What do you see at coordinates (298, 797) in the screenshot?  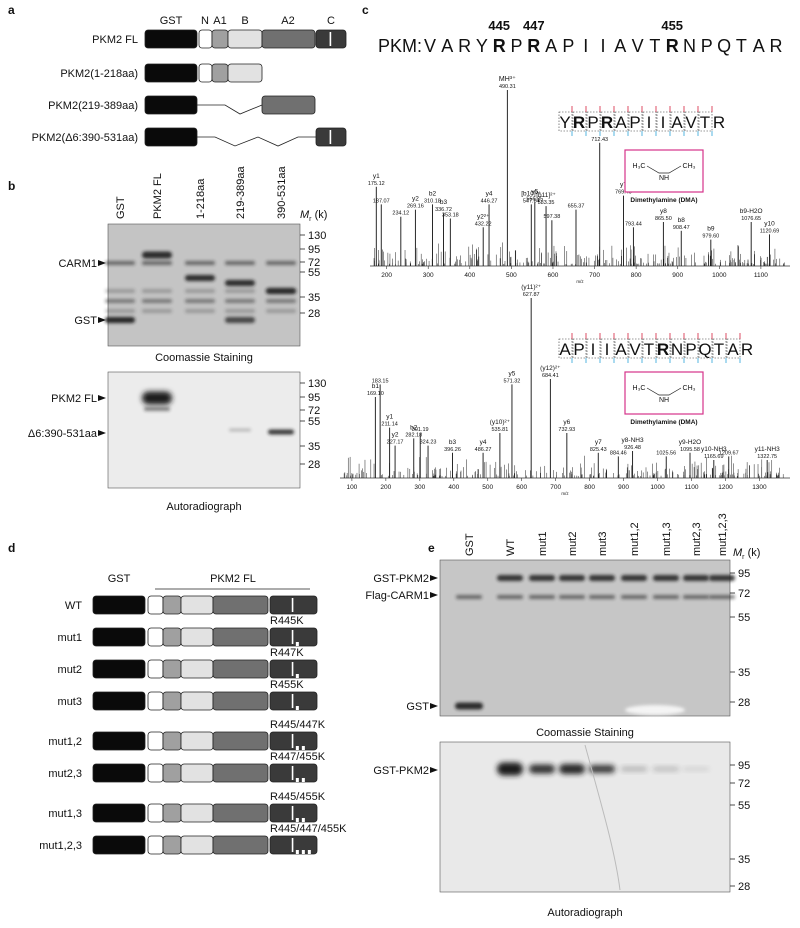 I see `mutation-label: R445/455K` at bounding box center [298, 797].